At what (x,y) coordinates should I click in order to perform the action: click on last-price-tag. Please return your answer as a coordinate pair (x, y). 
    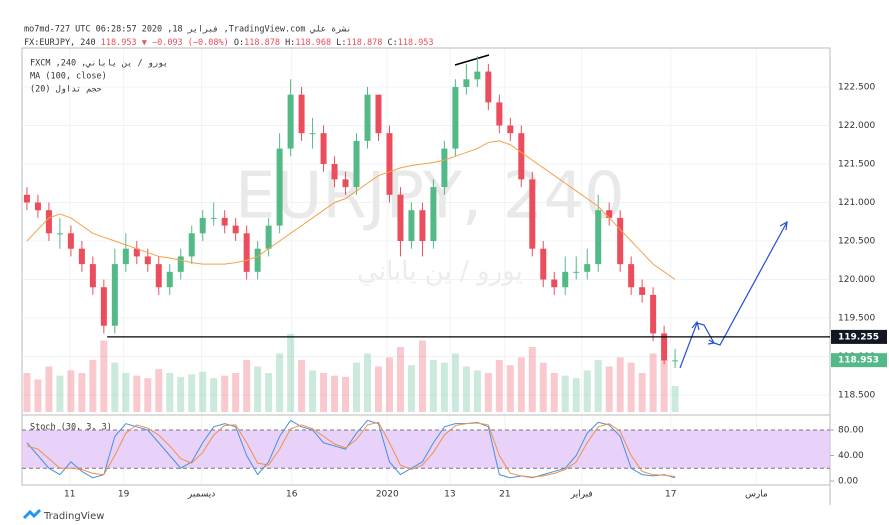
    Looking at the image, I should click on (859, 360).